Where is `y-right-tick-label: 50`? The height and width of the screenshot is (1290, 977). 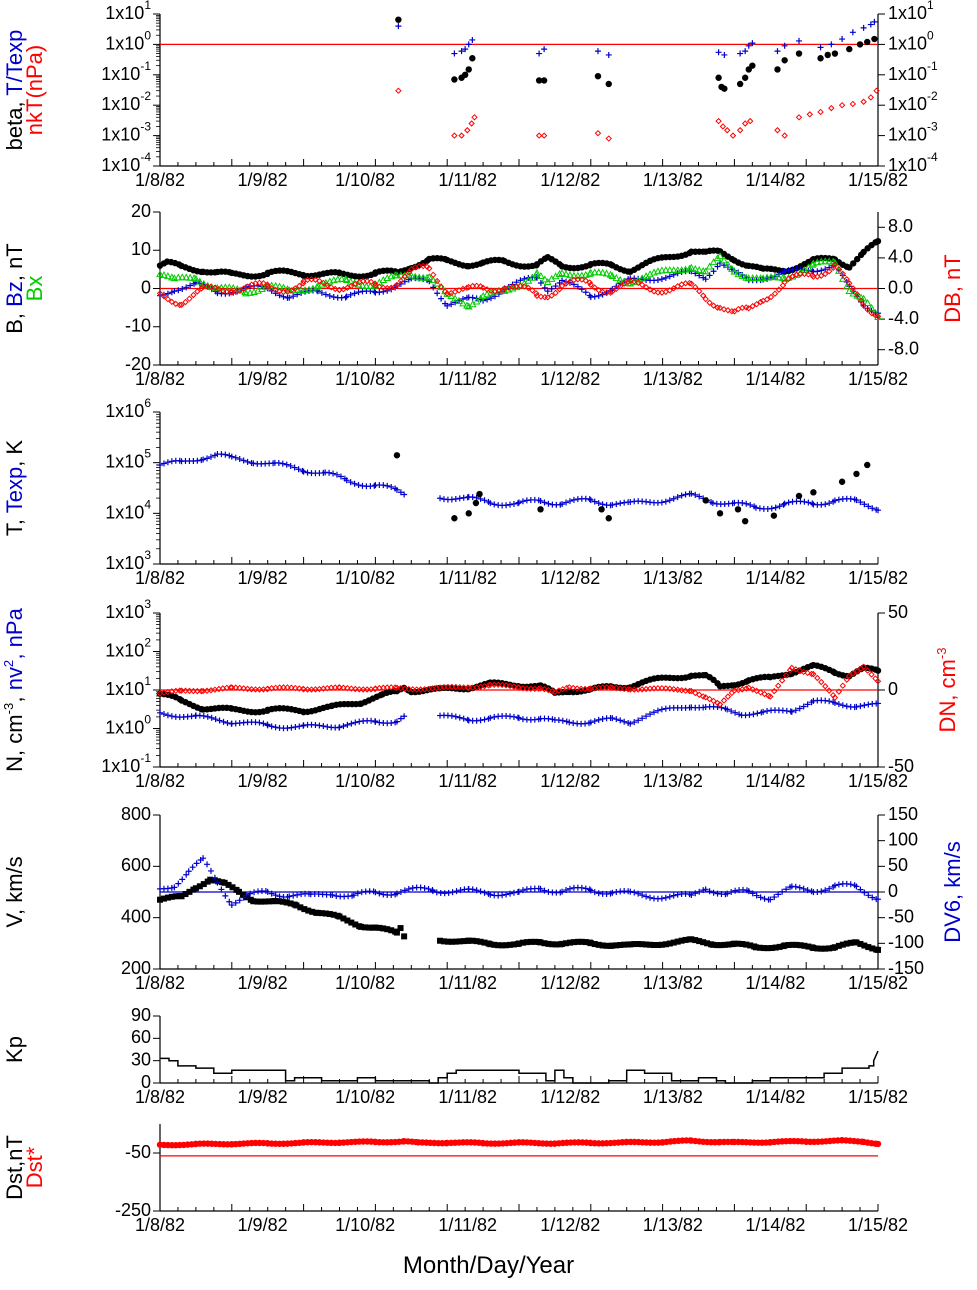 y-right-tick-label: 50 is located at coordinates (898, 865).